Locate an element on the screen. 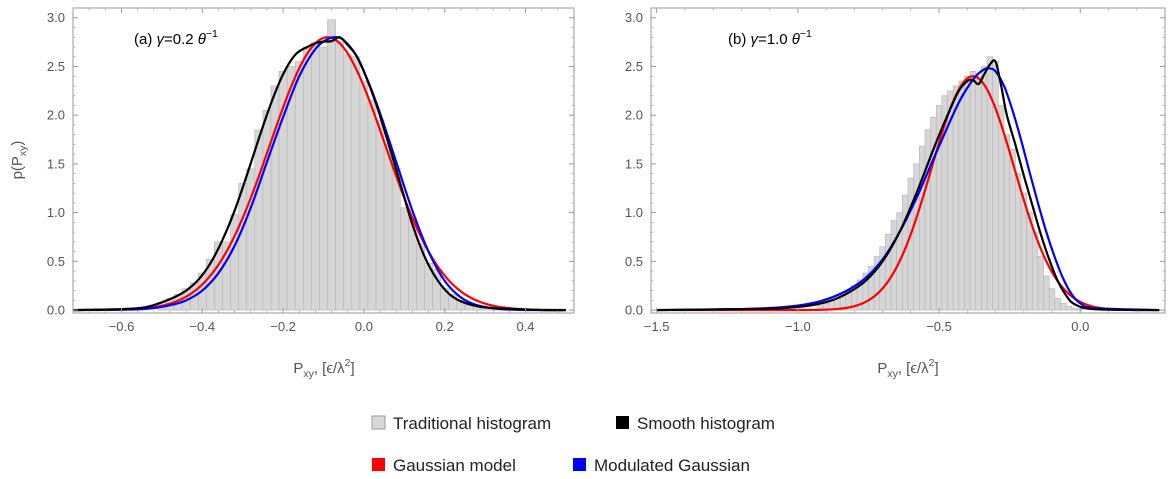 The width and height of the screenshot is (1175, 479). legend-swatch-modulated is located at coordinates (579, 464).